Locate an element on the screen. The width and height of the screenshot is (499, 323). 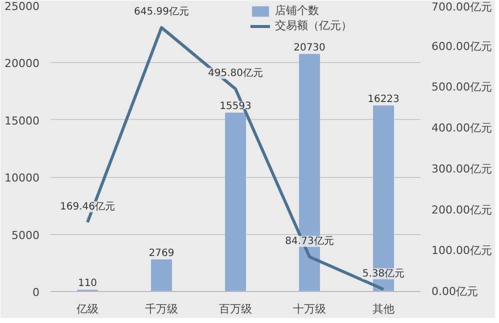
x-tick-label: 十万级 is located at coordinates (309, 309).